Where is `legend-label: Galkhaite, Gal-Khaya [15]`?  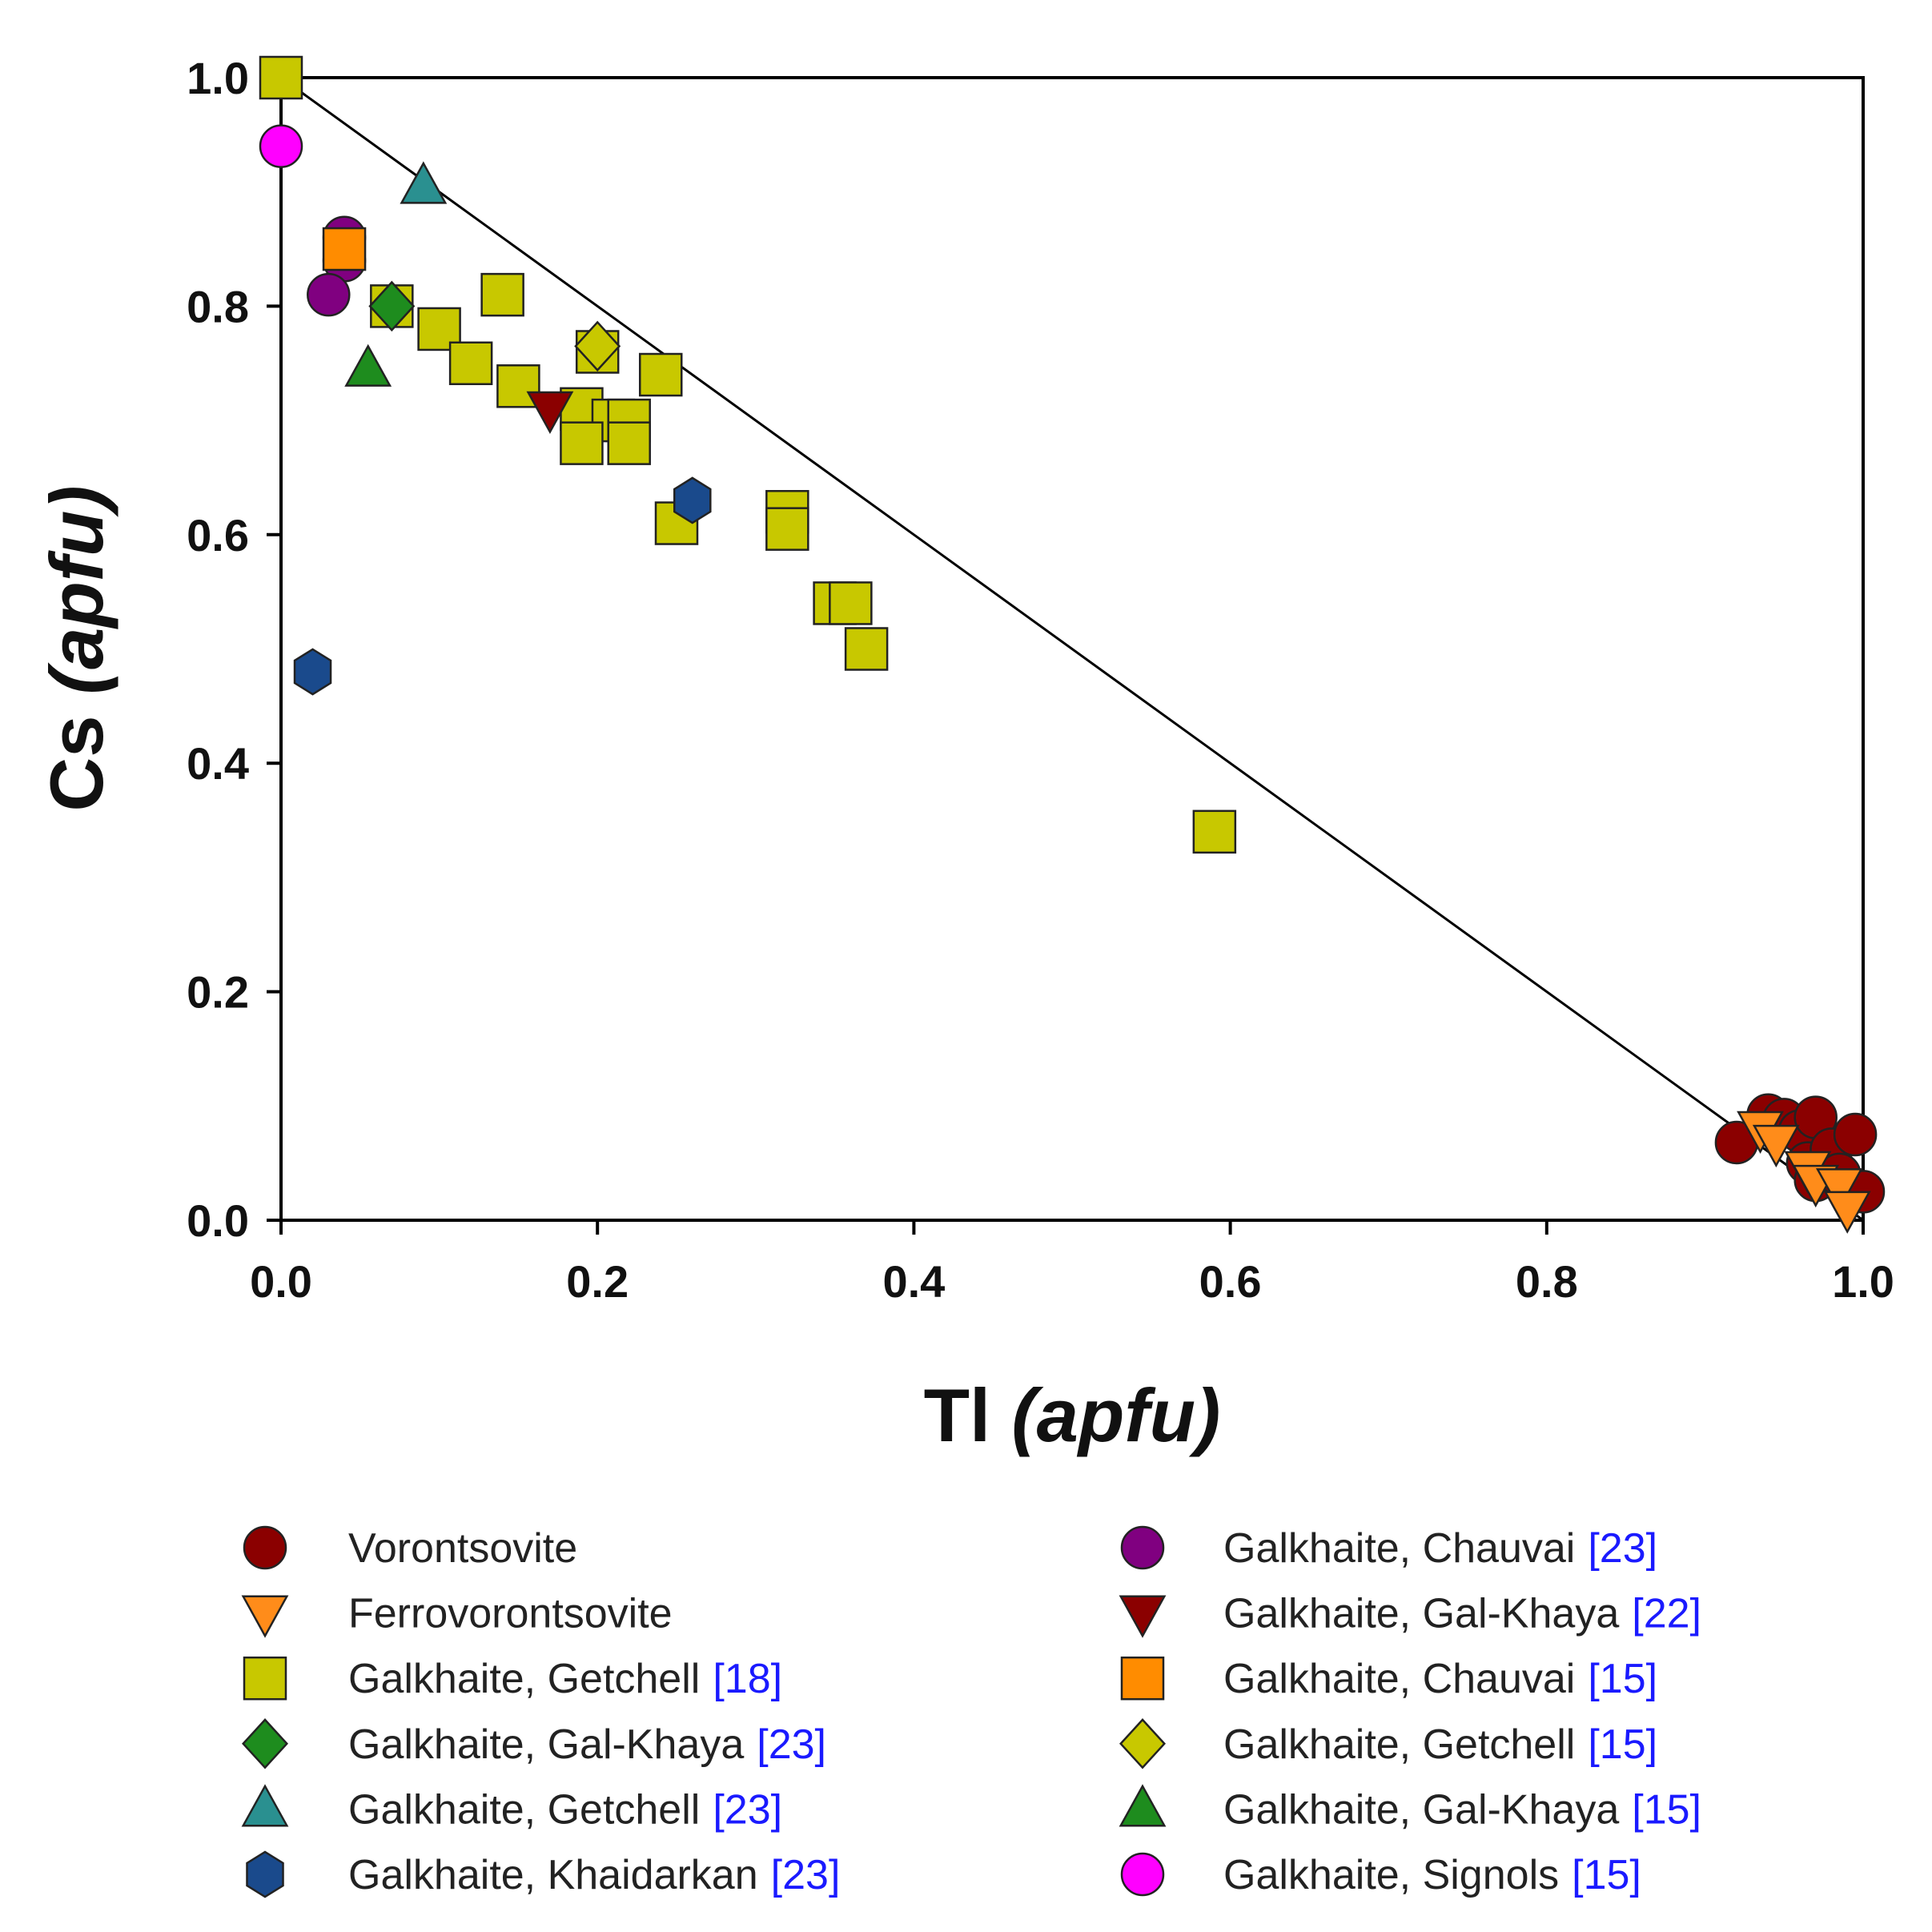 legend-label: Galkhaite, Gal-Khaya [15] is located at coordinates (1462, 1809).